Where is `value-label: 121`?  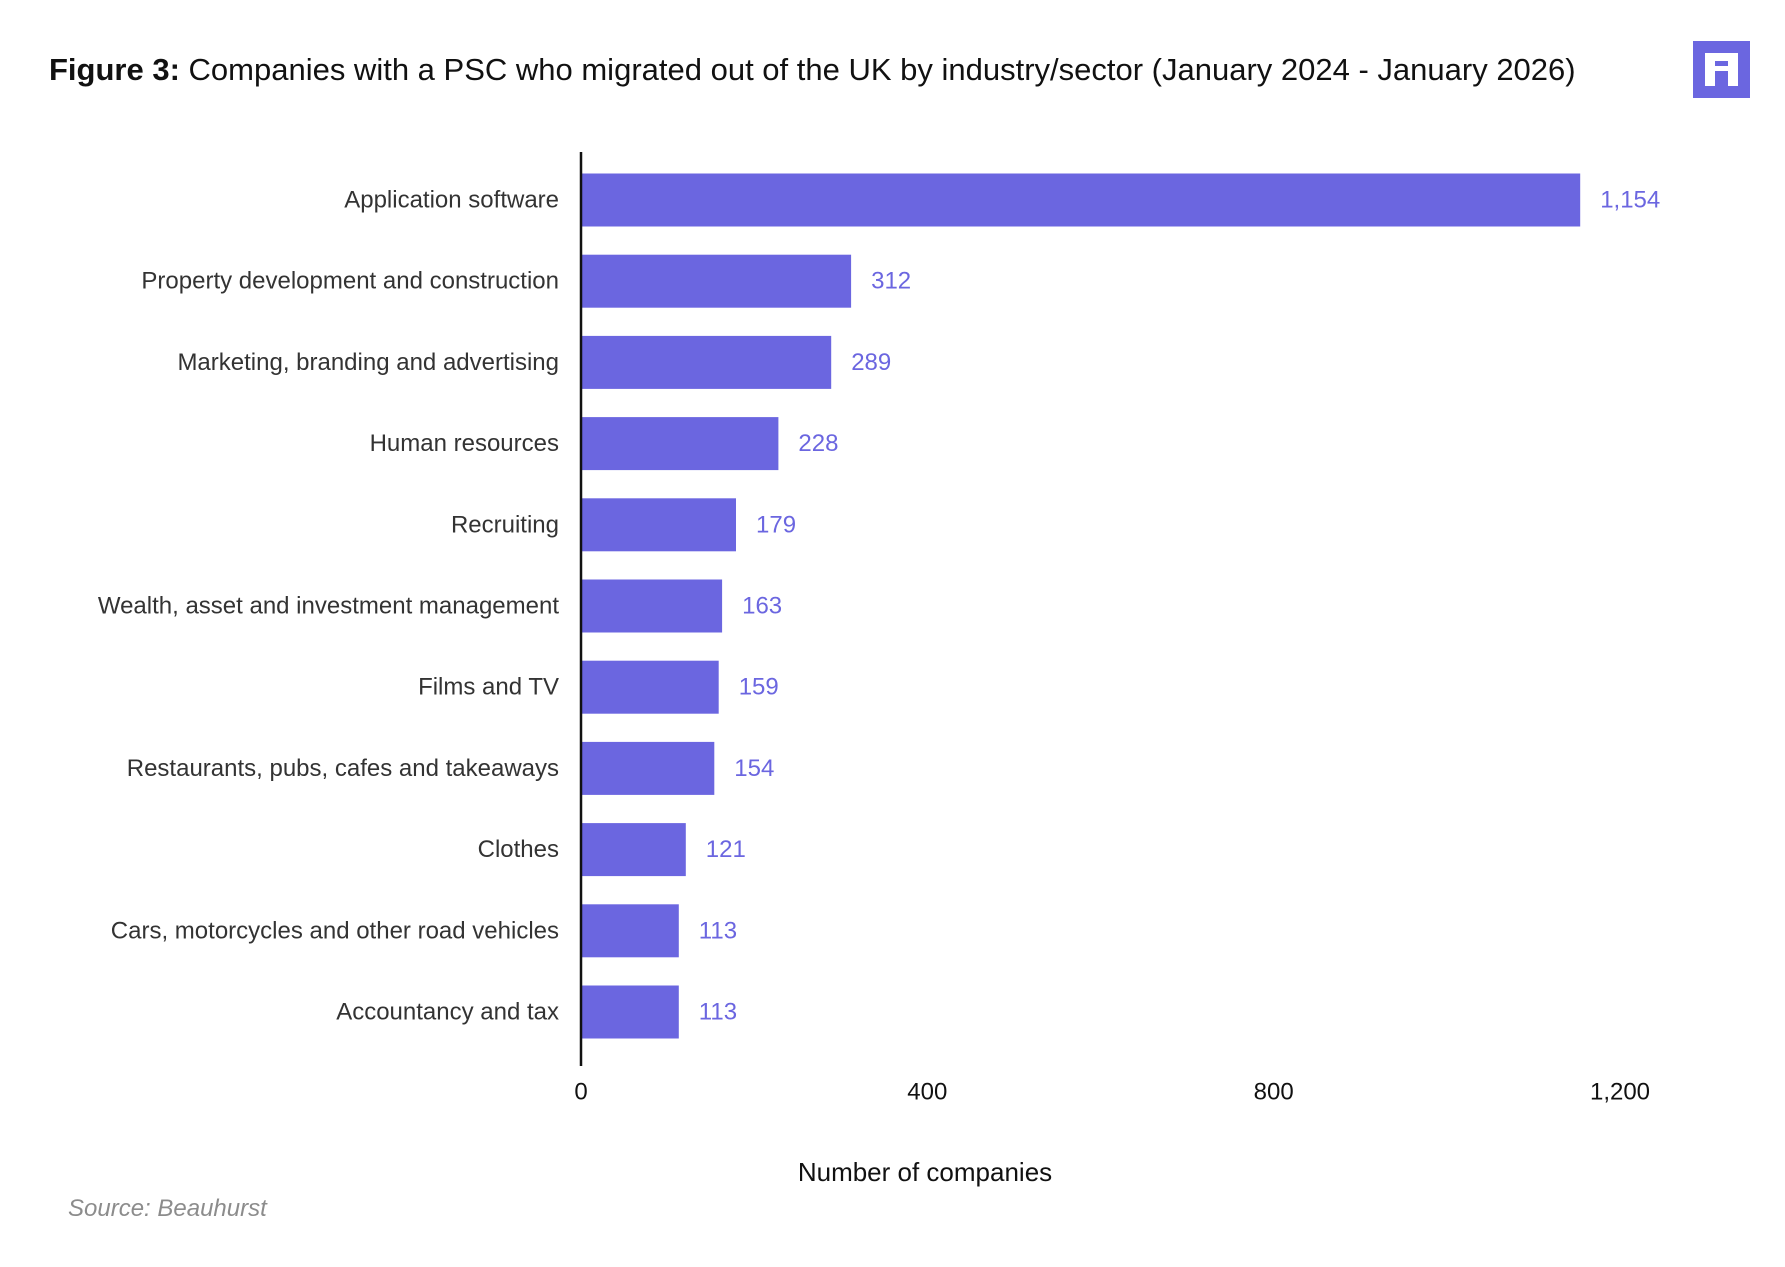 value-label: 121 is located at coordinates (726, 849).